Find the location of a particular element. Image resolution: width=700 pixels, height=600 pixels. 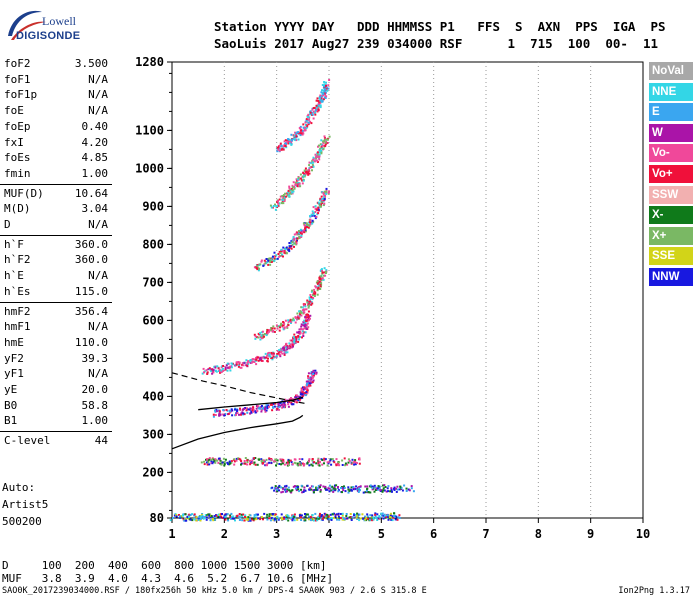

param-separator is located at coordinates (56, 235).